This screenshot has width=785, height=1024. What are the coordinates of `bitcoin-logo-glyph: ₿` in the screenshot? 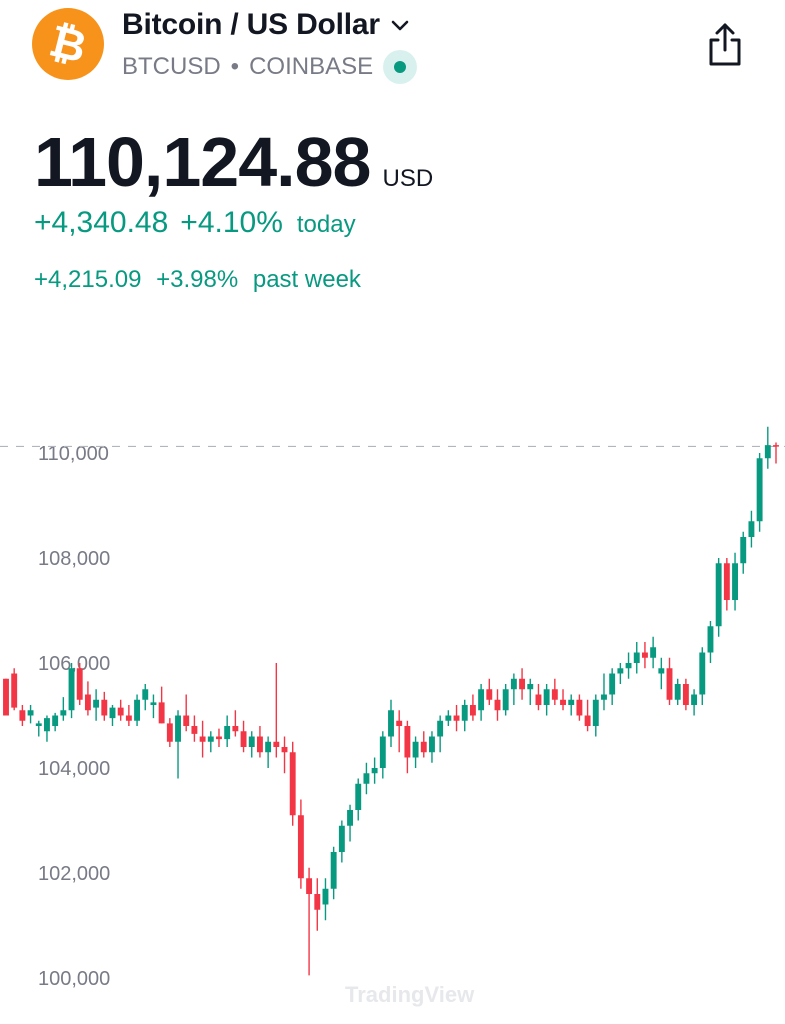 It's located at (68, 44).